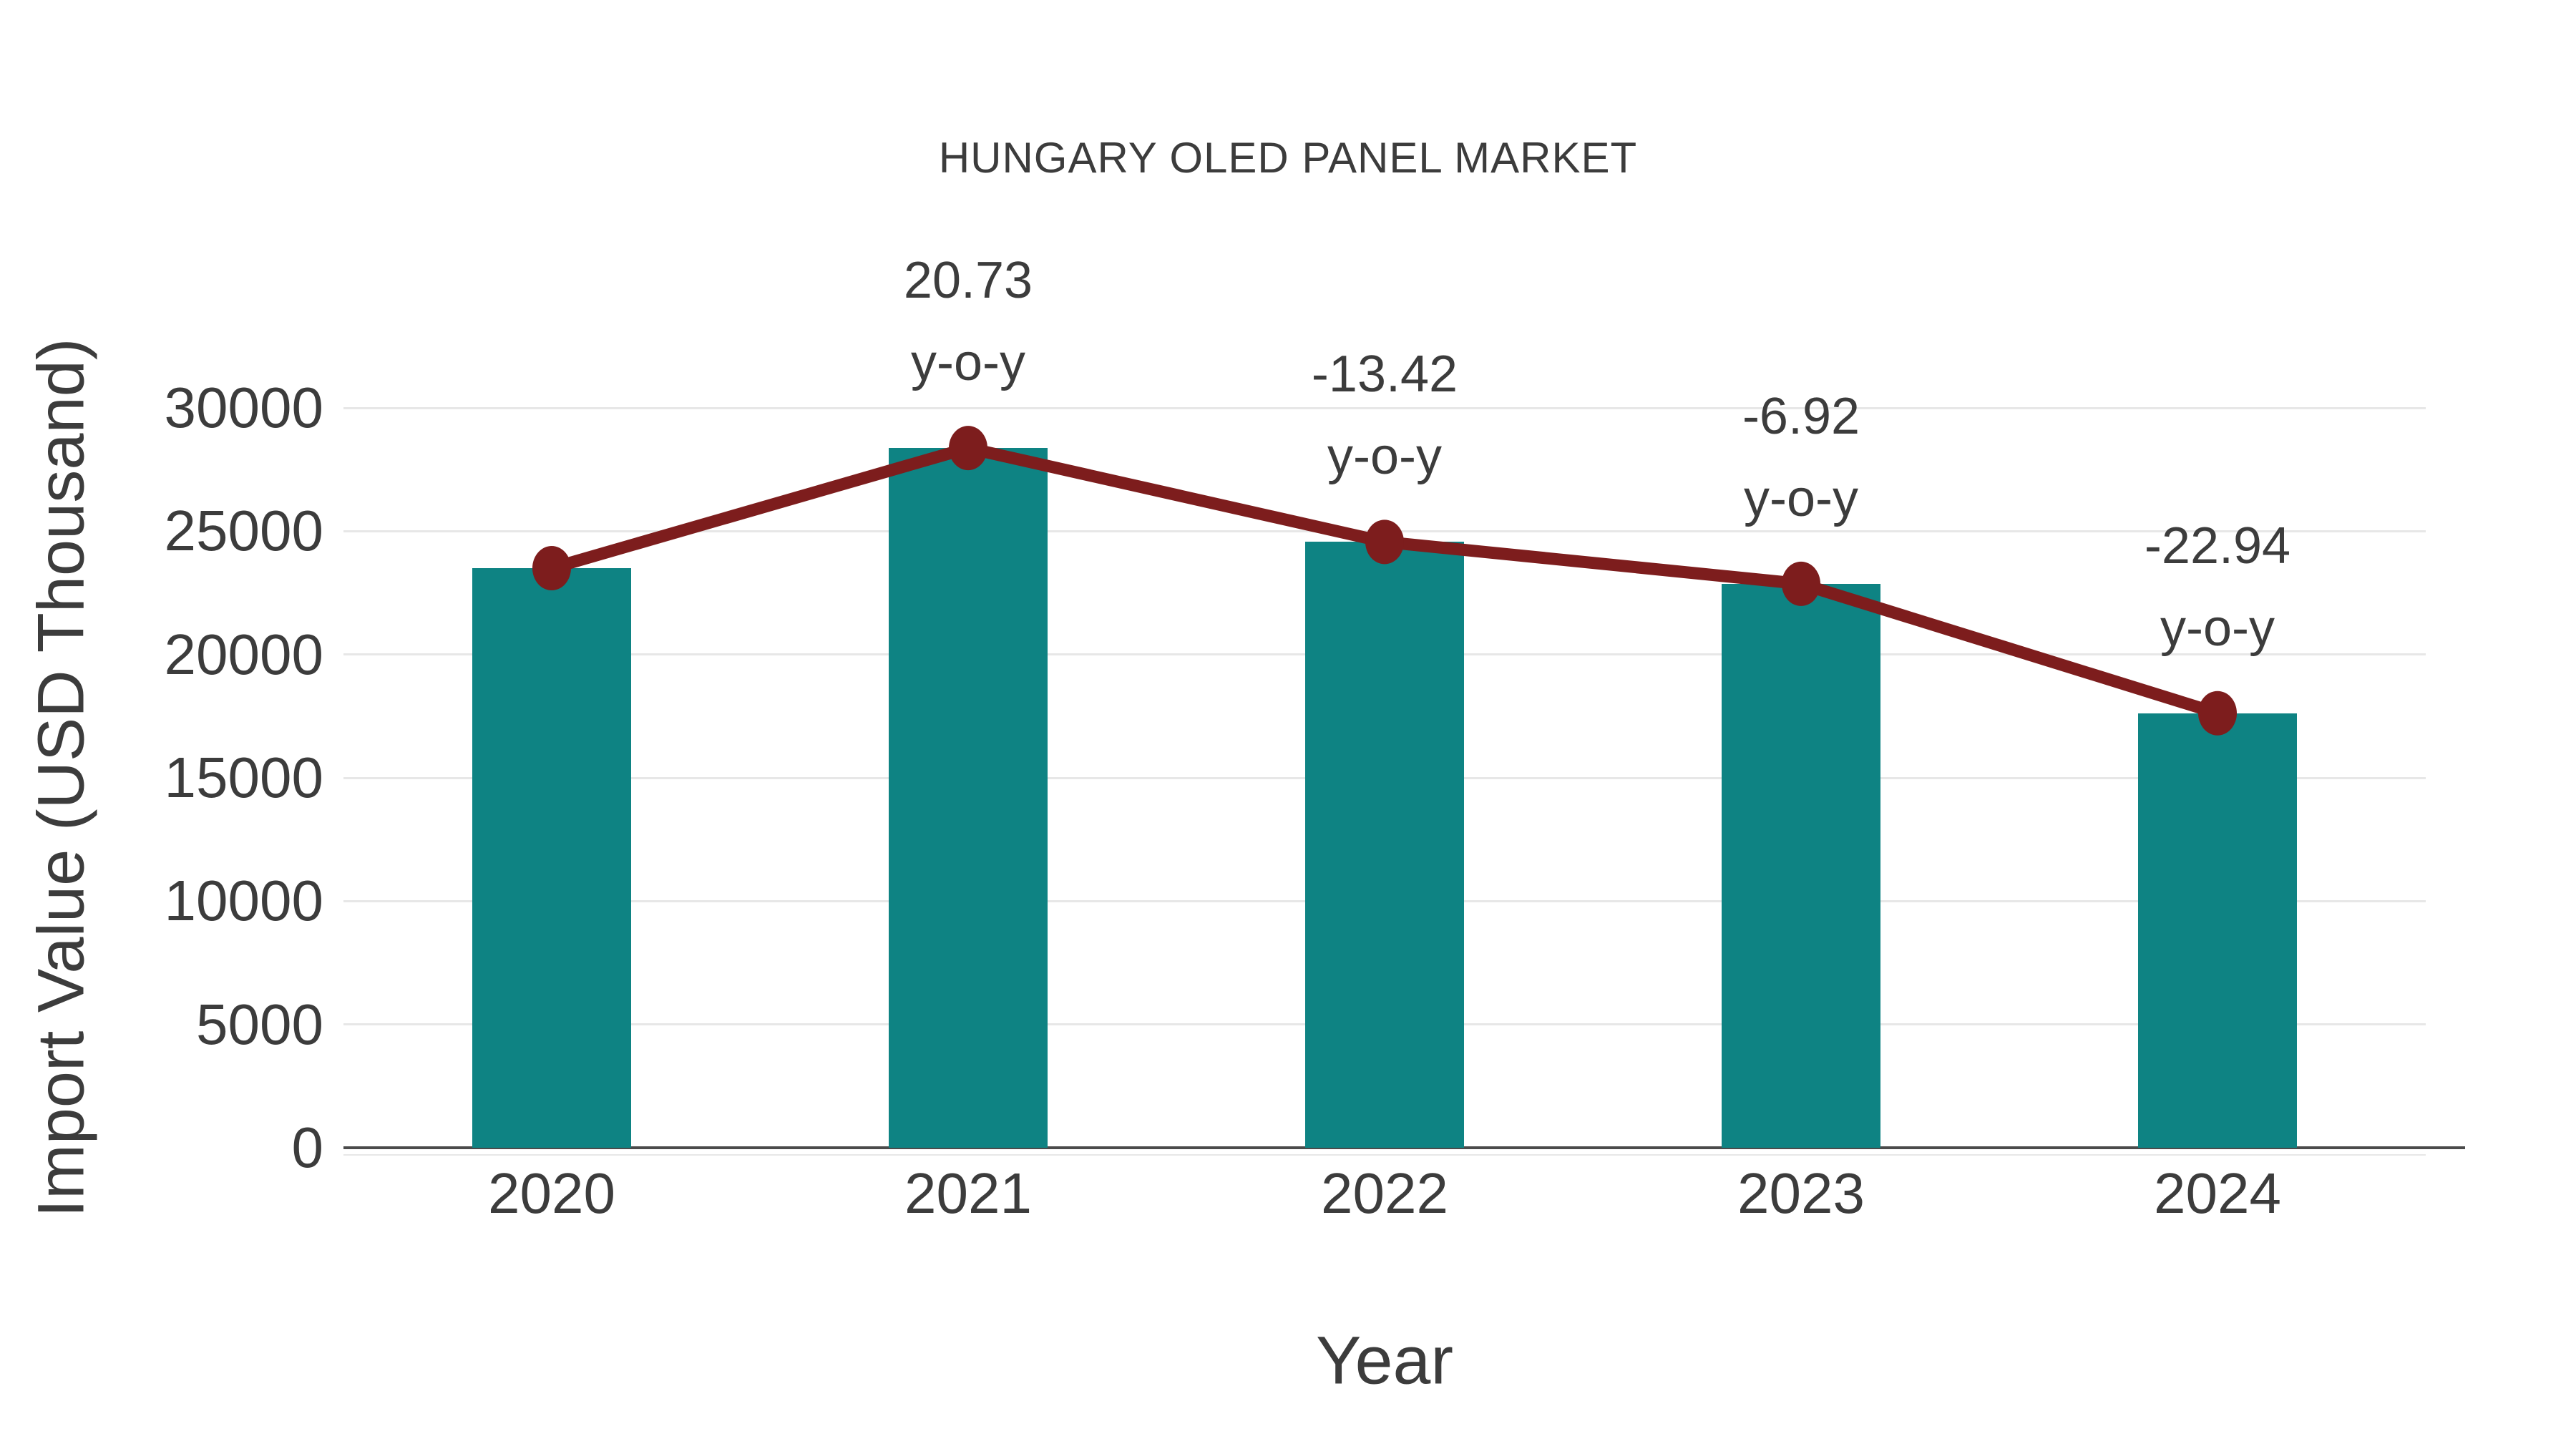 This screenshot has width=2576, height=1449. I want to click on y-tick-label: 0, so click(307, 1147).